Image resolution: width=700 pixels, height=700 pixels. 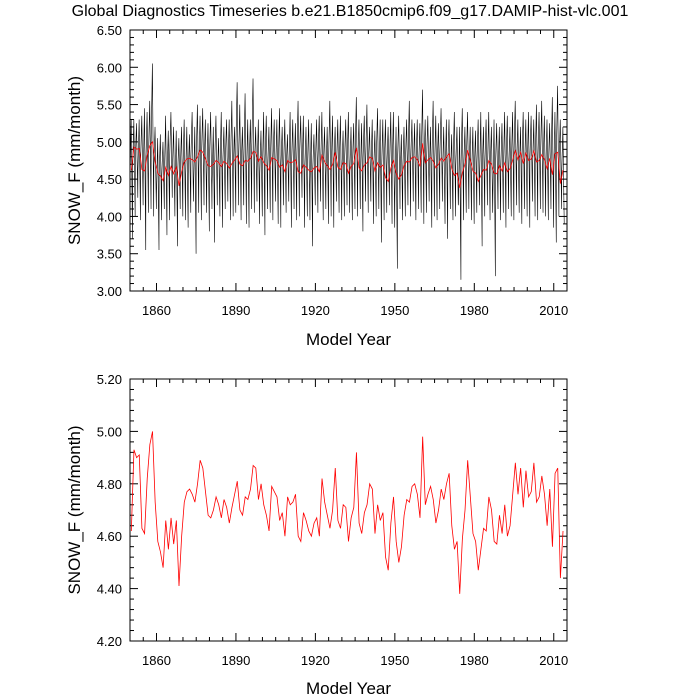 What do you see at coordinates (235, 660) in the screenshot?
I see `bottom-x-tick-label: 1890` at bounding box center [235, 660].